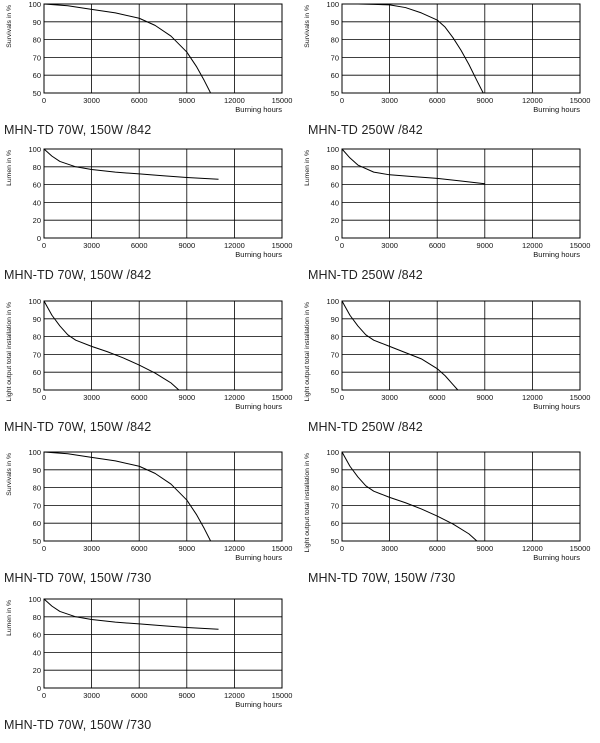 The height and width of the screenshot is (743, 600). What do you see at coordinates (9, 26) in the screenshot?
I see `y-axis-label: Survivals in %` at bounding box center [9, 26].